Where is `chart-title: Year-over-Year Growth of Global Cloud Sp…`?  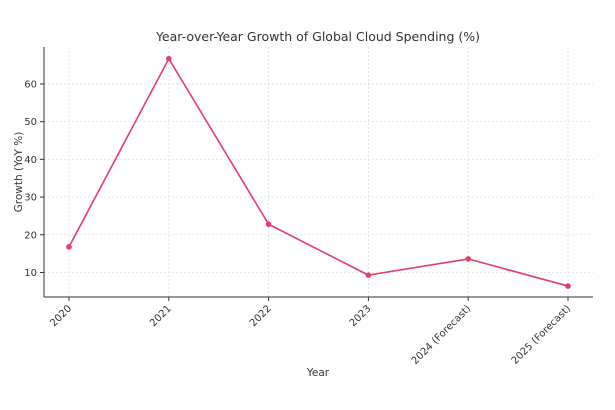 chart-title: Year-over-Year Growth of Global Cloud Sp… is located at coordinates (317, 36).